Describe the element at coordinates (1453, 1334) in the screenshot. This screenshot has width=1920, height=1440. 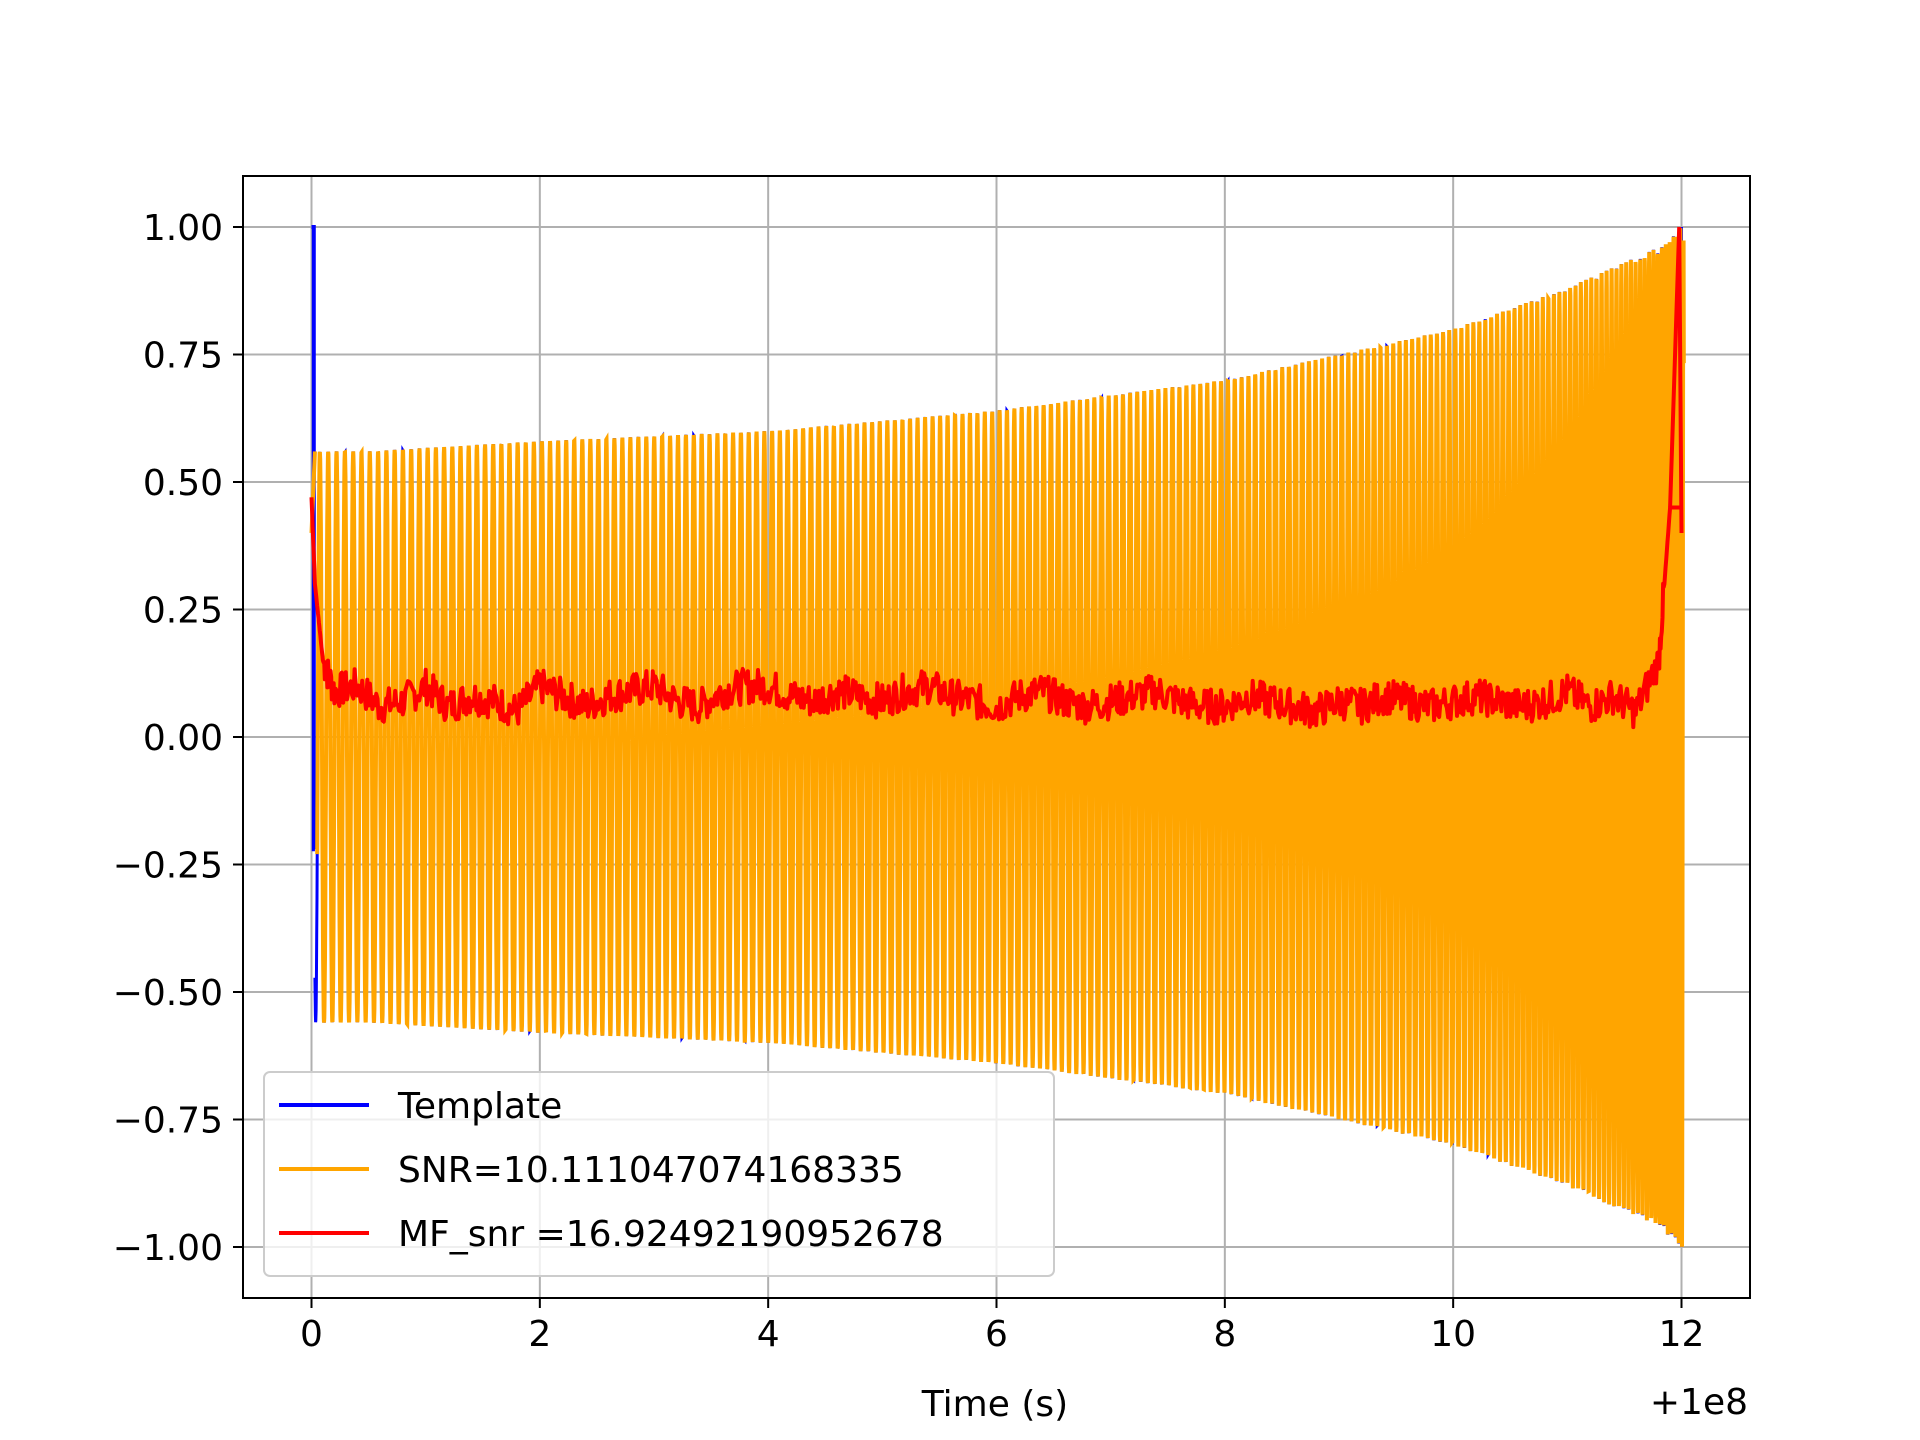
I see `x-tick-label: 10` at that location.